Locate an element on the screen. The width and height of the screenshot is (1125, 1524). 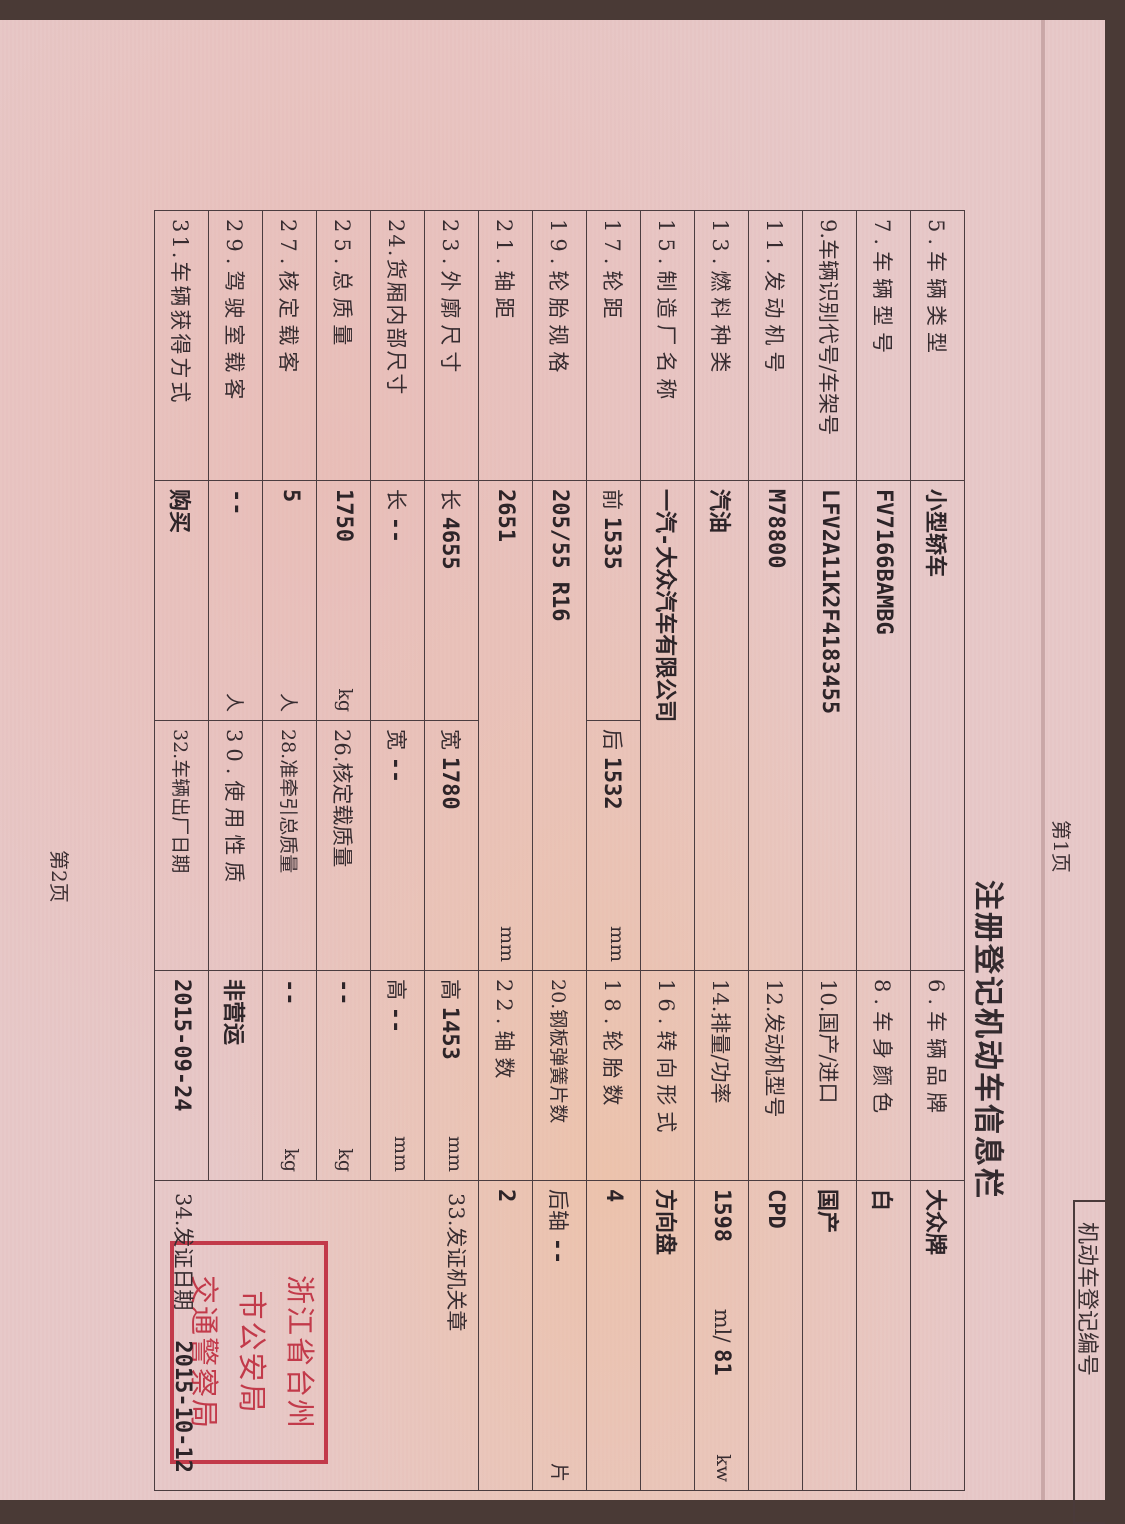
field-label: 21.轴距 is located at coordinates (505, 345).